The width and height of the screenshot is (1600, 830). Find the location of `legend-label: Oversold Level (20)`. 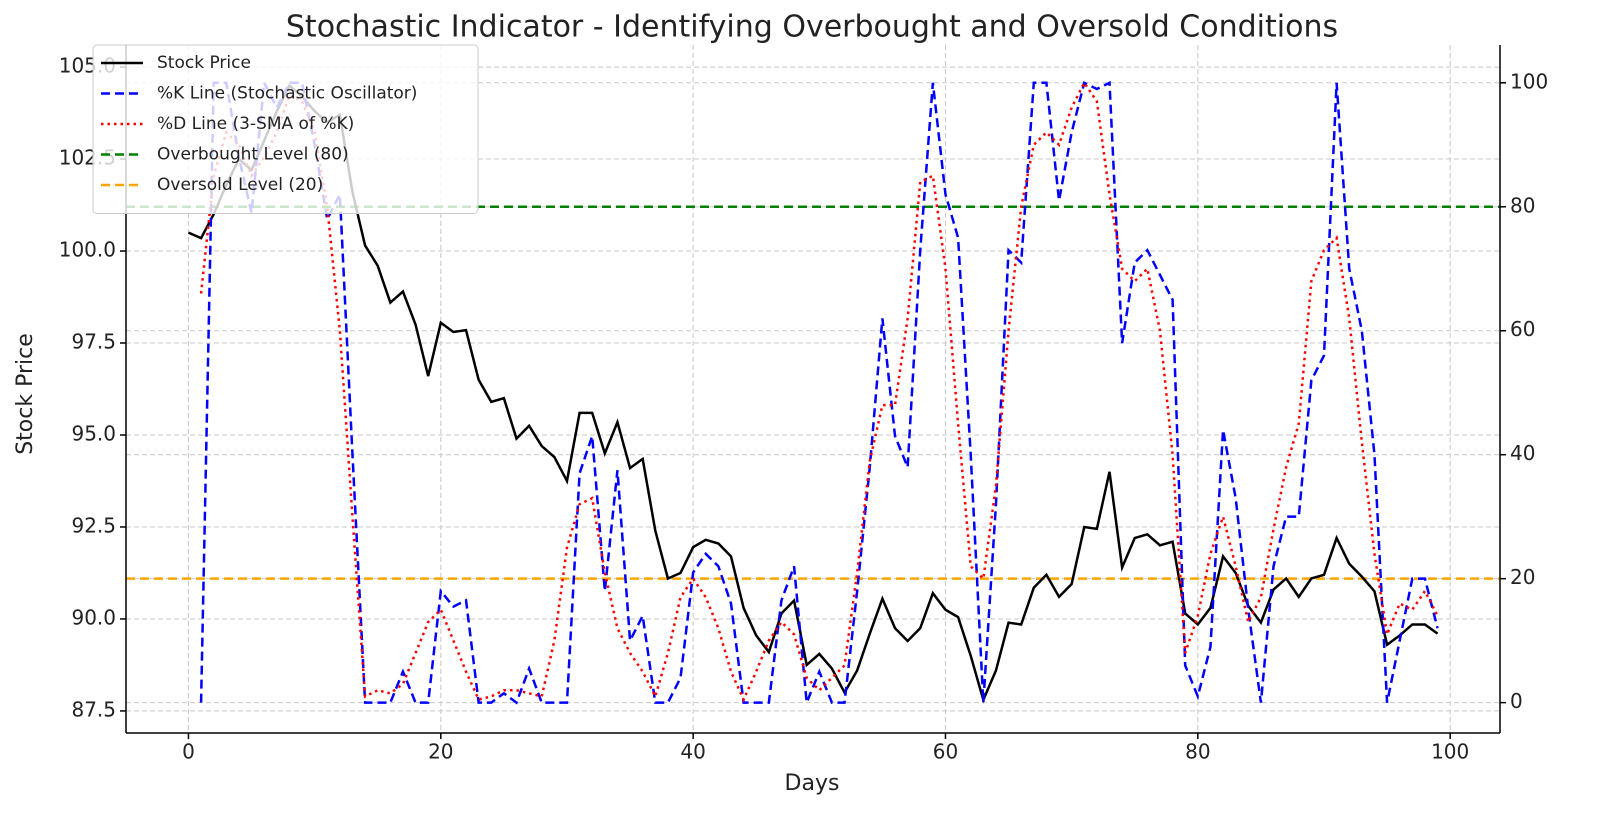

legend-label: Oversold Level (20) is located at coordinates (240, 185).